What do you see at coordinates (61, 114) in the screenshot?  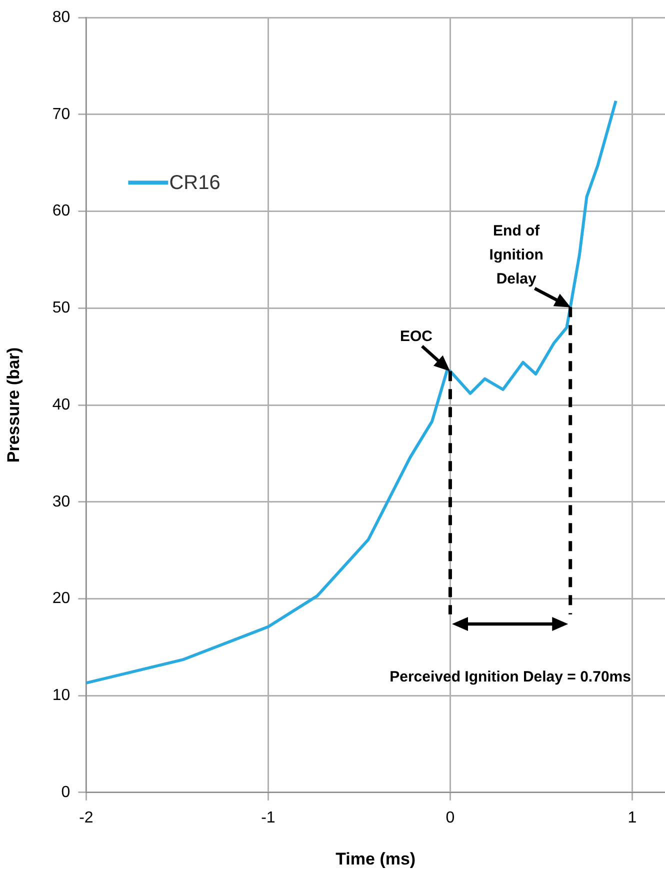 I see `y-tick-label: 70` at bounding box center [61, 114].